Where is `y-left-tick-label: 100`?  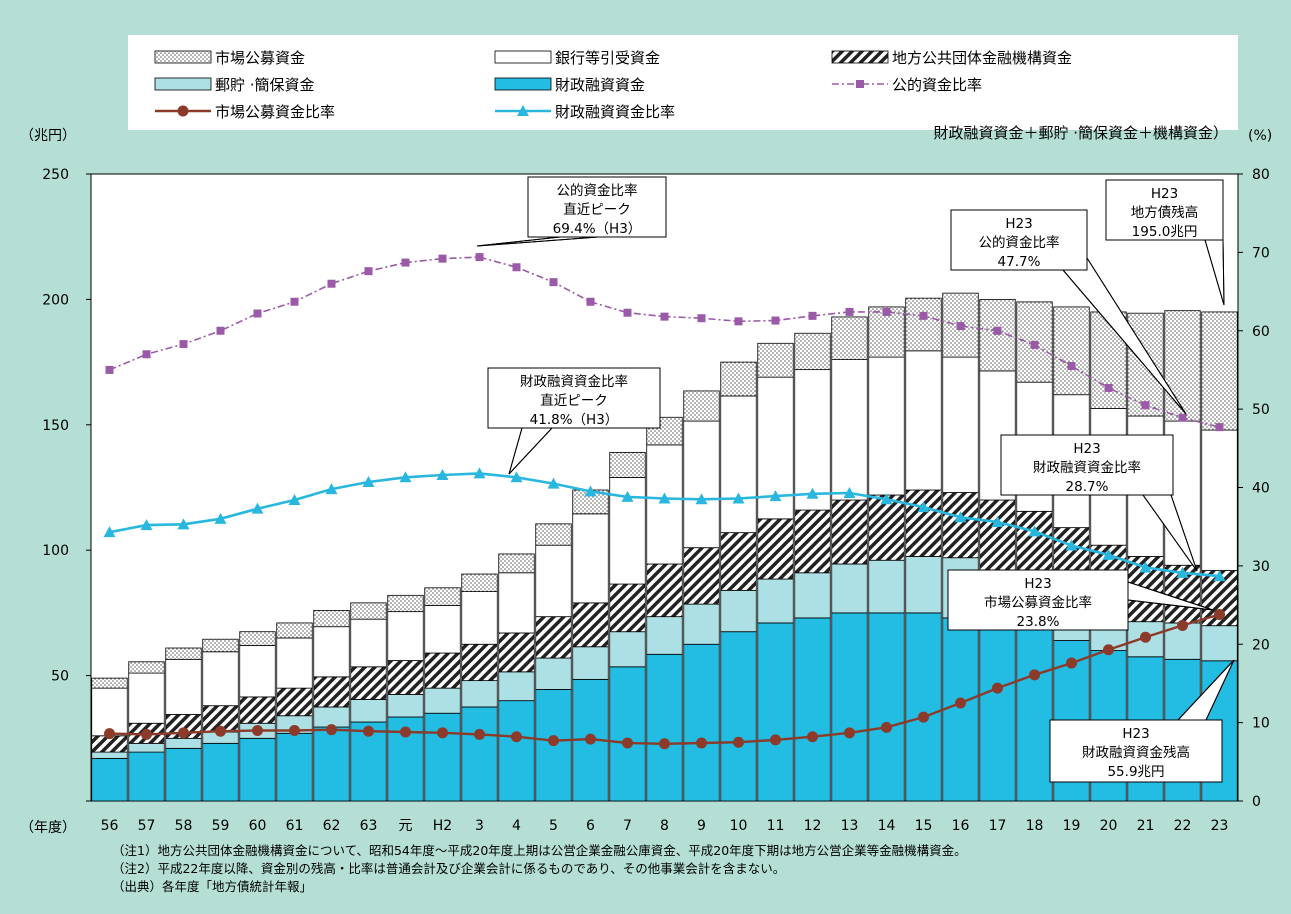
y-left-tick-label: 100 is located at coordinates (55, 551).